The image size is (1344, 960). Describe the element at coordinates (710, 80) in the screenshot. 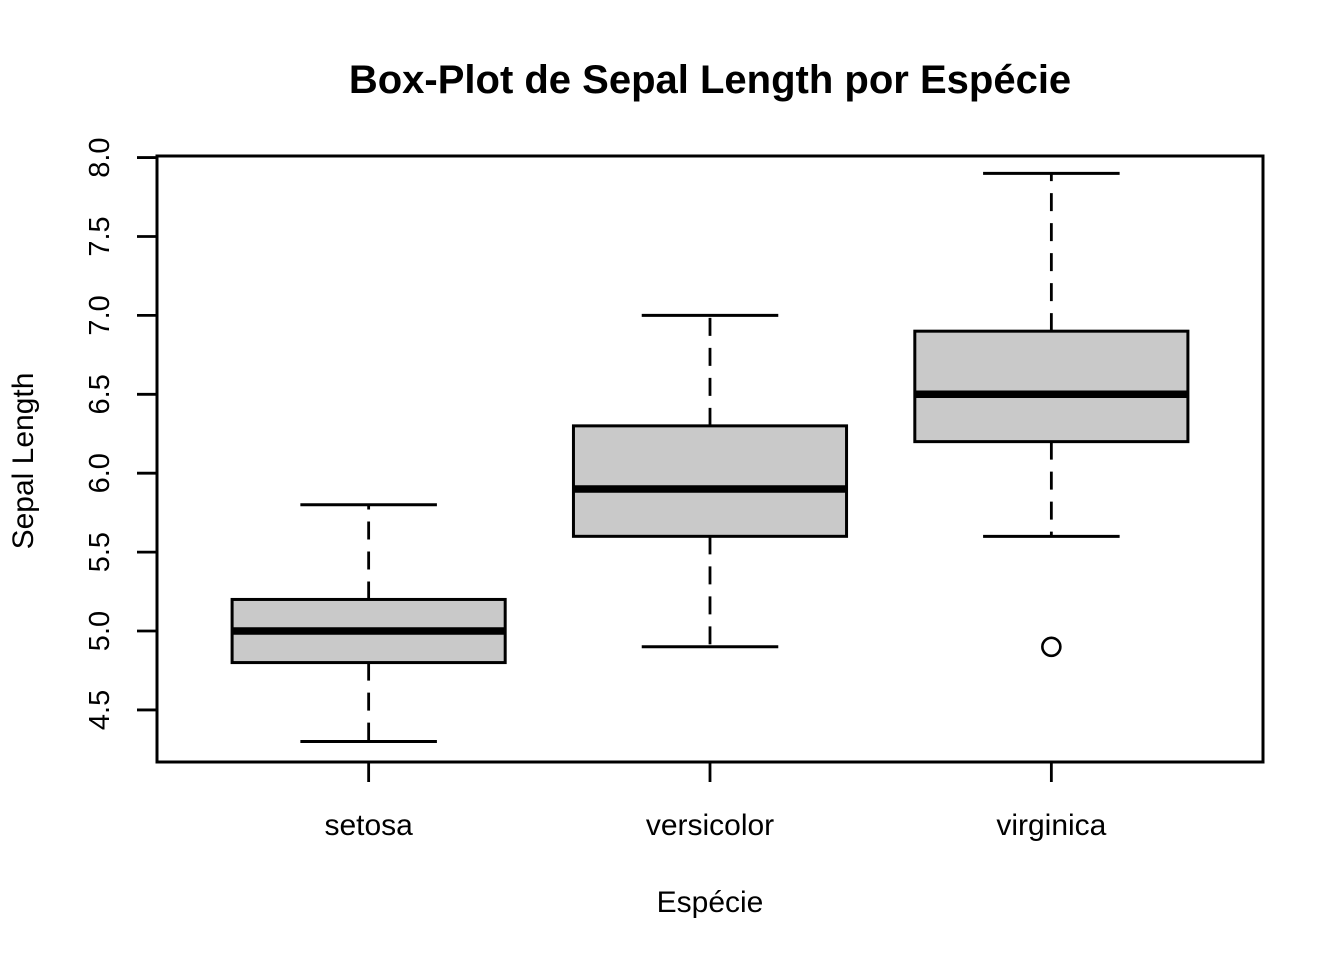

I see `chart-title: Box-Plot de Sepal Length por Espécie` at that location.